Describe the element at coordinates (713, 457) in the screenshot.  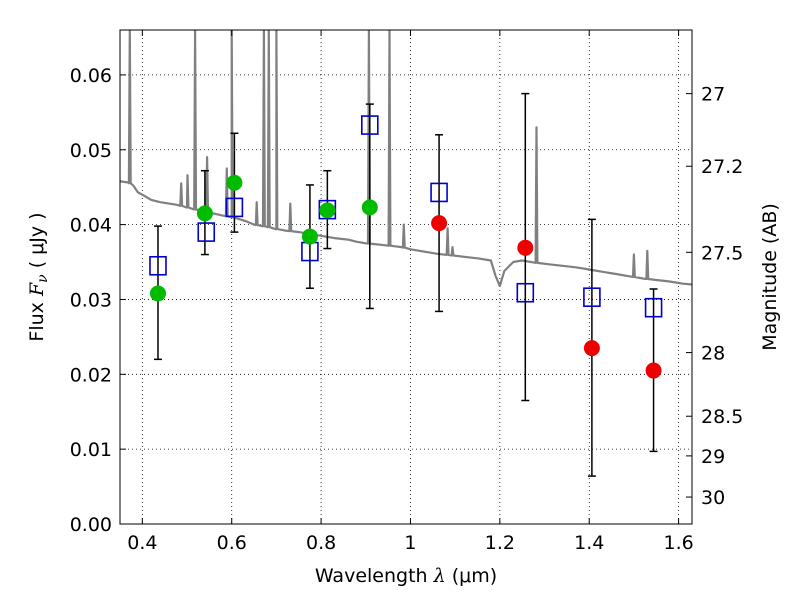
I see `mag-tick-label: 29` at that location.